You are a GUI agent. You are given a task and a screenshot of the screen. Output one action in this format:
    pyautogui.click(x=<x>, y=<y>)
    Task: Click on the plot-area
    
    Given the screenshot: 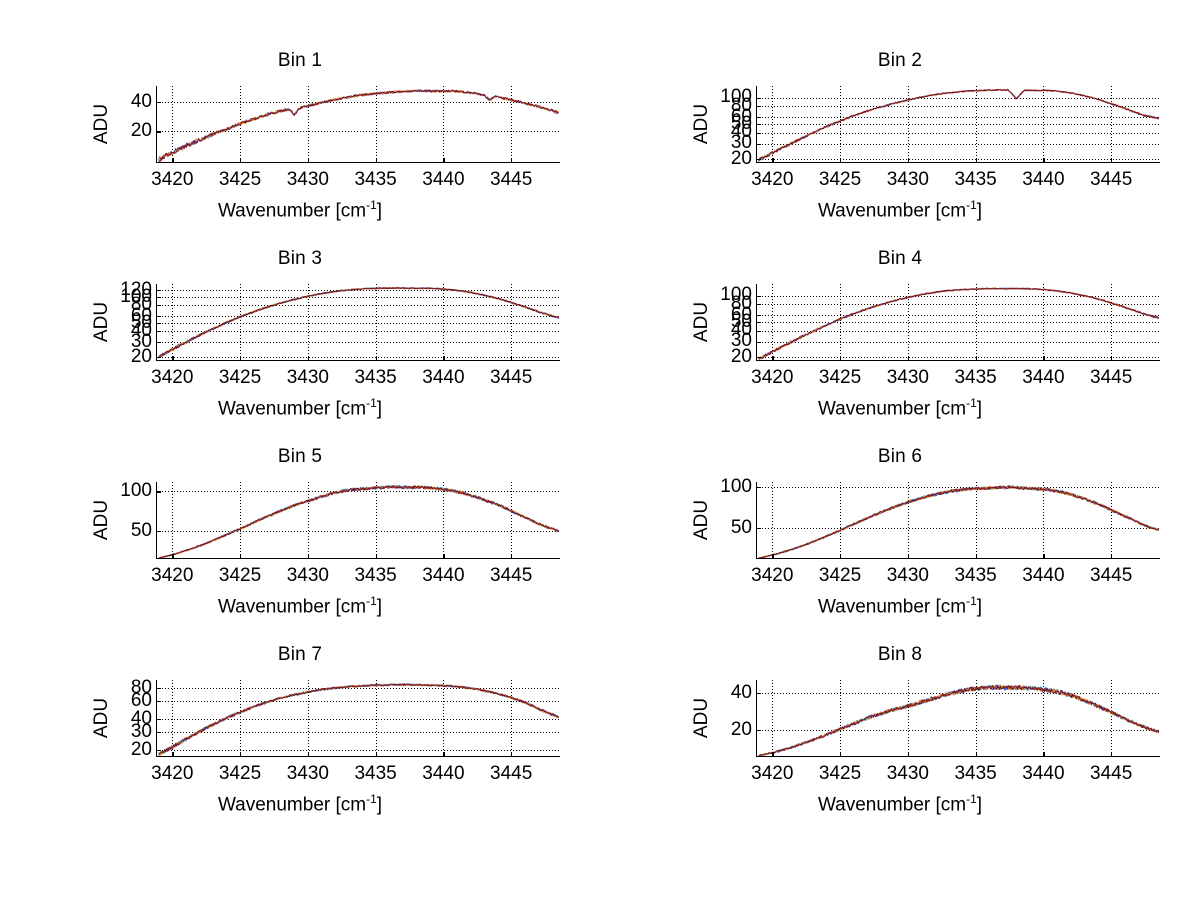 What is the action you would take?
    pyautogui.click(x=958, y=322)
    